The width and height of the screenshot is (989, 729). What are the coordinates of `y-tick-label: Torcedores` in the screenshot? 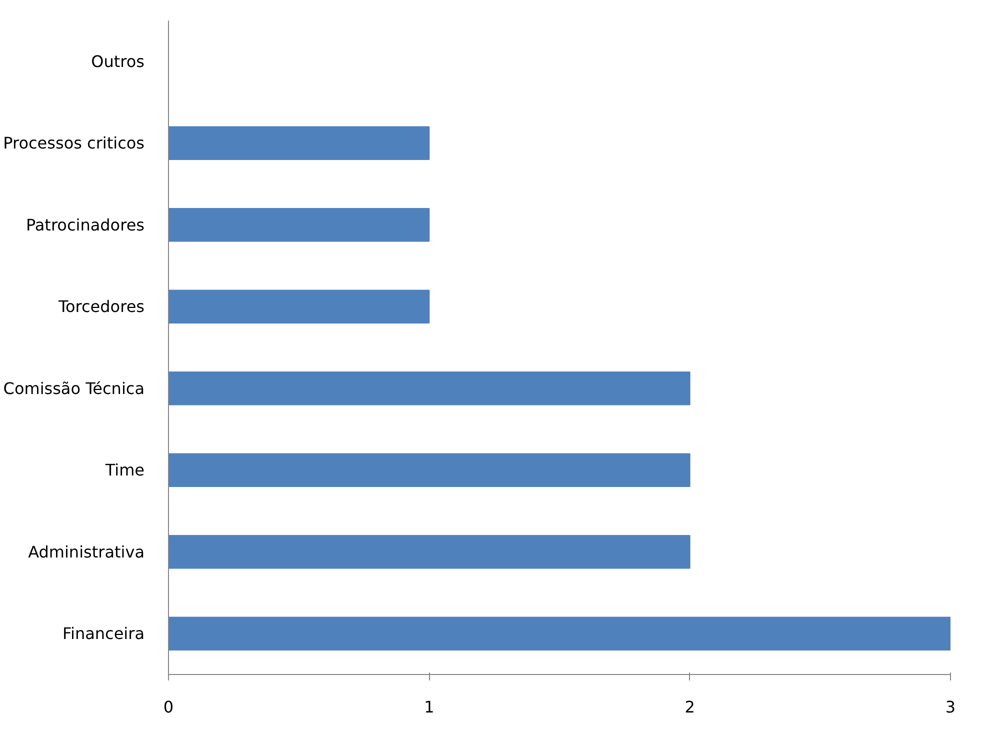 It's located at (100, 306).